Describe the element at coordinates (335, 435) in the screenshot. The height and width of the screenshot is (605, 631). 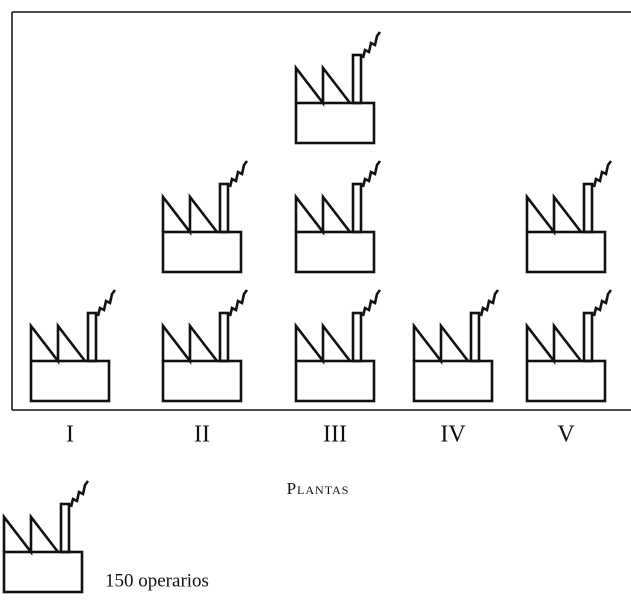
I see `x-tick-label: III` at that location.